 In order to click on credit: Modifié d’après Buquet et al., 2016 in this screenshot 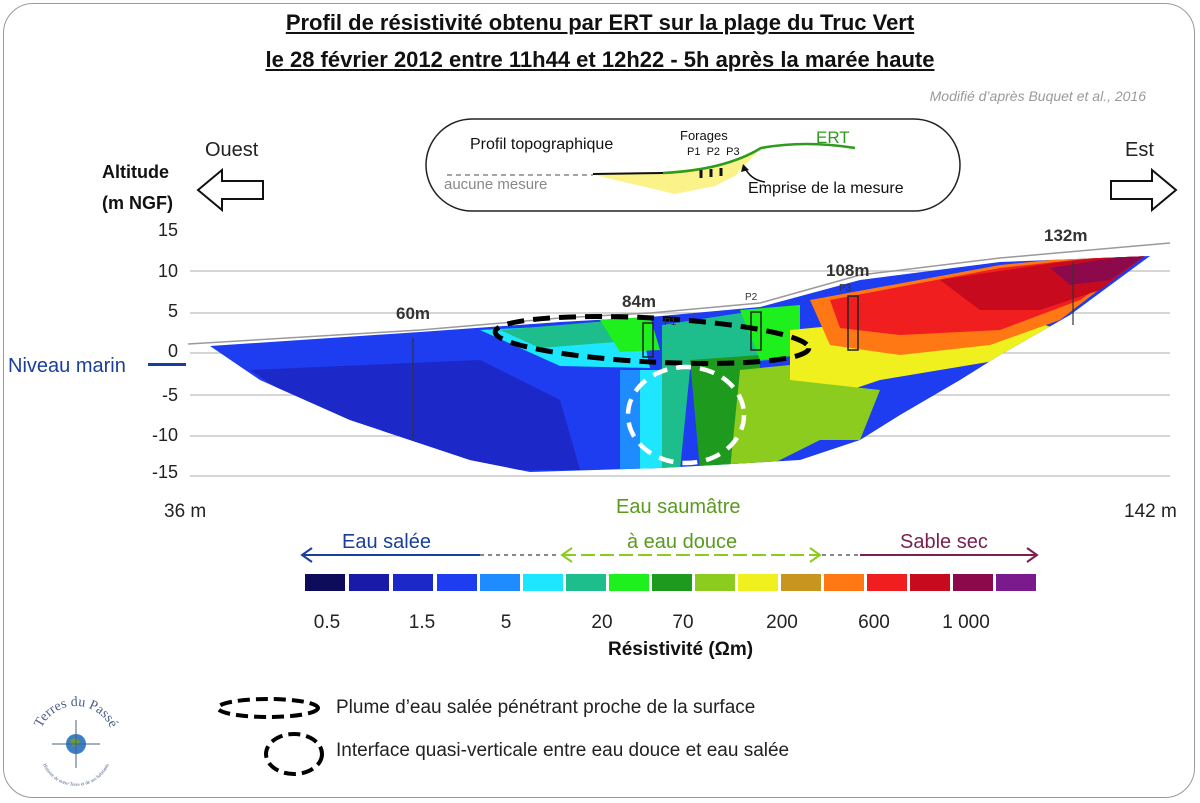, I will do `click(1037, 96)`.